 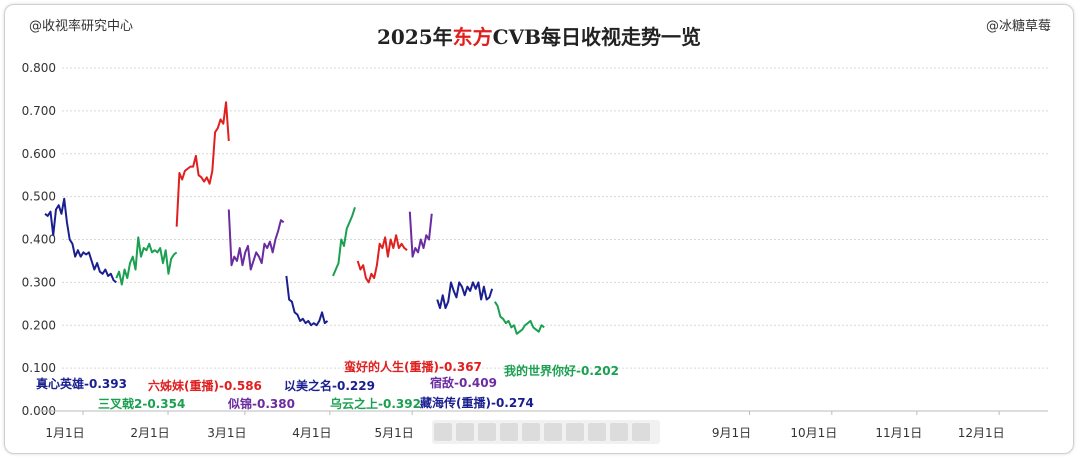 I want to click on x-tick-label: 3月1日, so click(x=226, y=433).